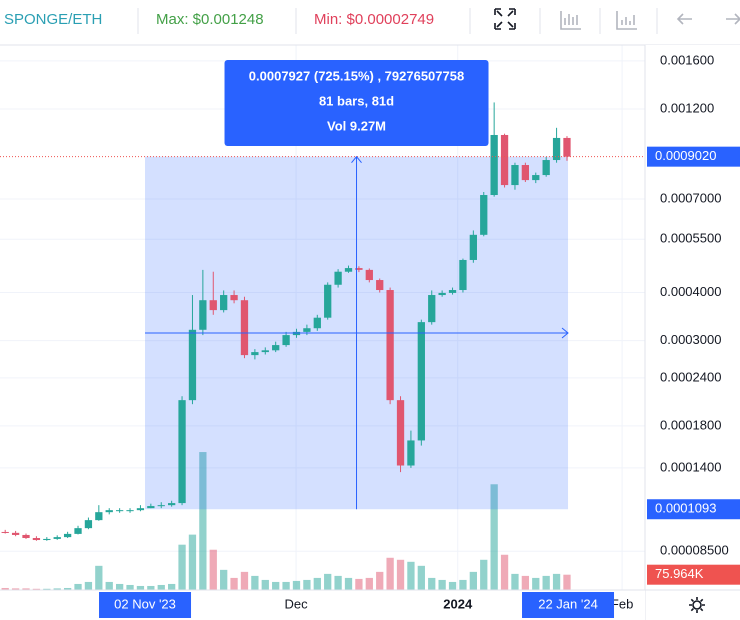 The width and height of the screenshot is (740, 620). I want to click on y-tick-label: 0.0005500, so click(690, 238).